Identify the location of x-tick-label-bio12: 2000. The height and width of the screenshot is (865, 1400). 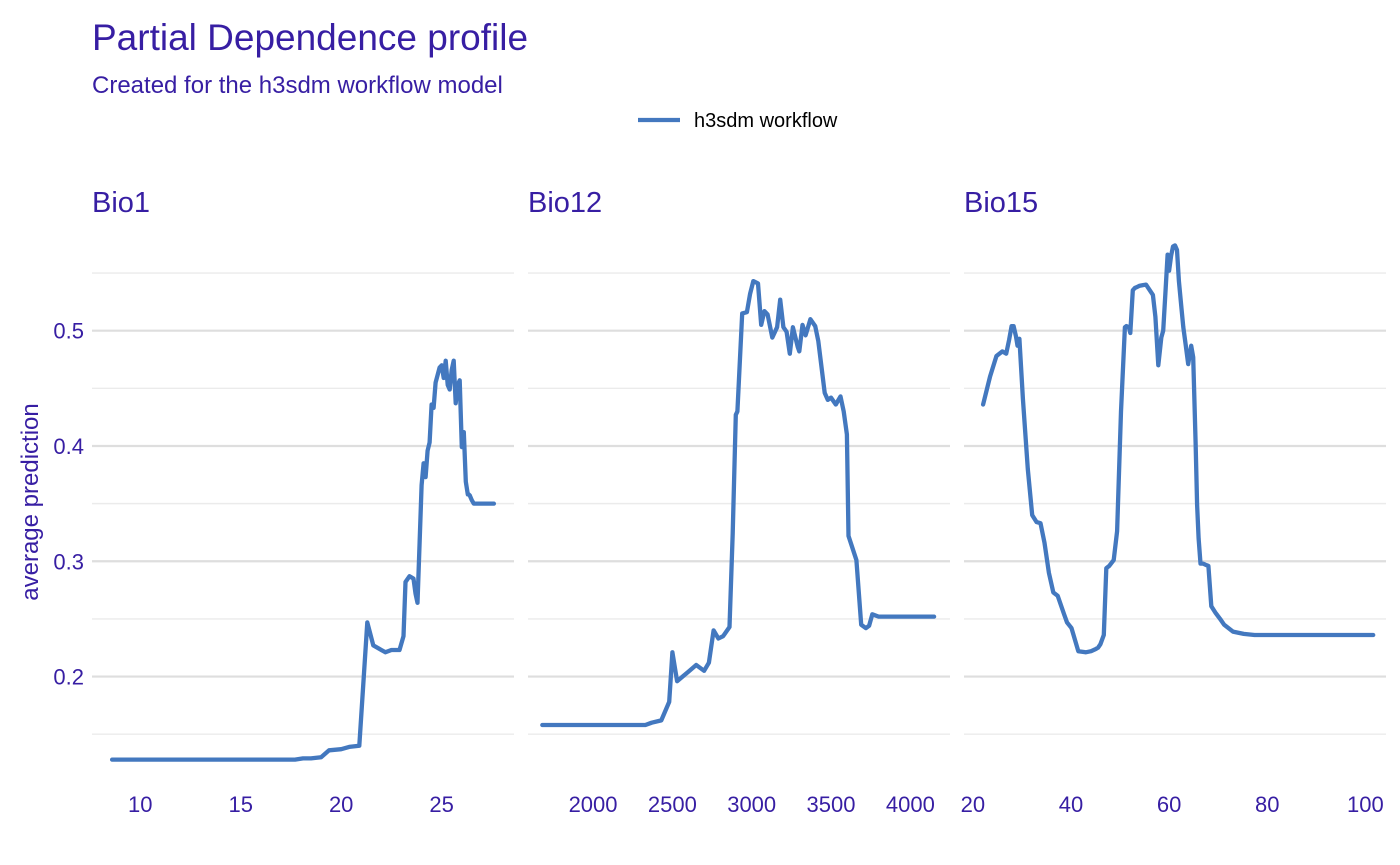
(593, 804).